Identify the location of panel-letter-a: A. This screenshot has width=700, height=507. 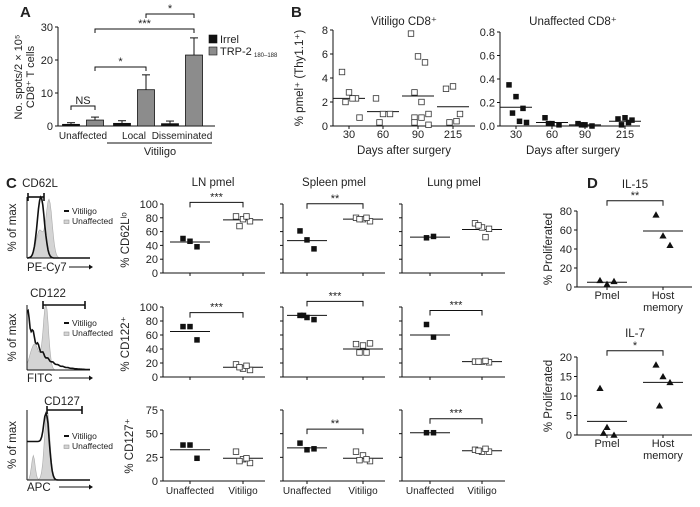
(25, 12).